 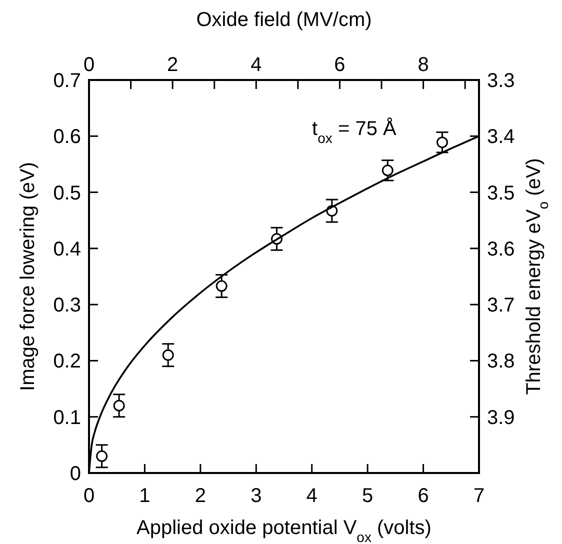 What do you see at coordinates (501, 81) in the screenshot?
I see `y2-tick-label: 3.3` at bounding box center [501, 81].